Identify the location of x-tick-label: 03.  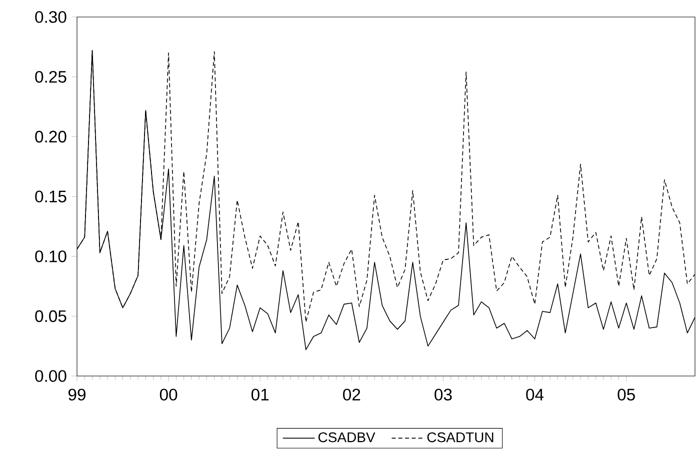
(443, 394).